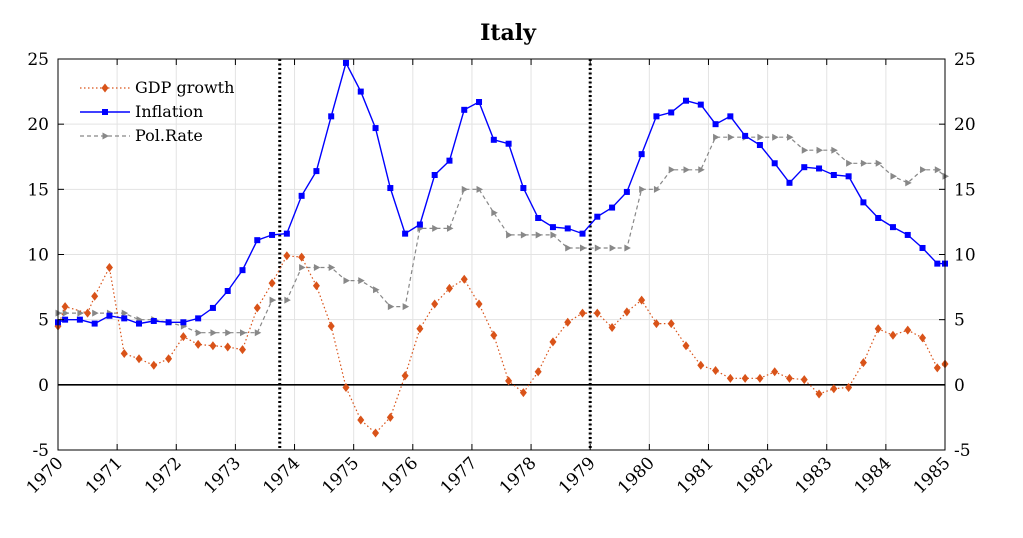 Image resolution: width=1023 pixels, height=538 pixels. Describe the element at coordinates (965, 256) in the screenshot. I see `y-tick-label-right: 10` at that location.